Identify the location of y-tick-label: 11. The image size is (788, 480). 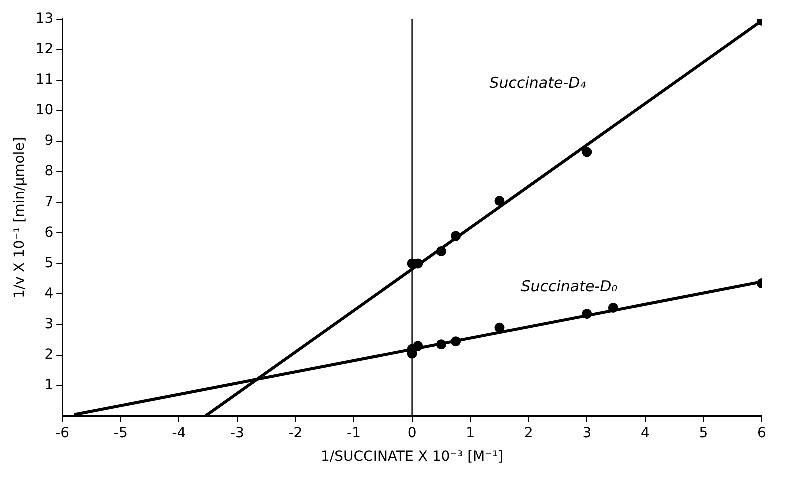
(45, 80).